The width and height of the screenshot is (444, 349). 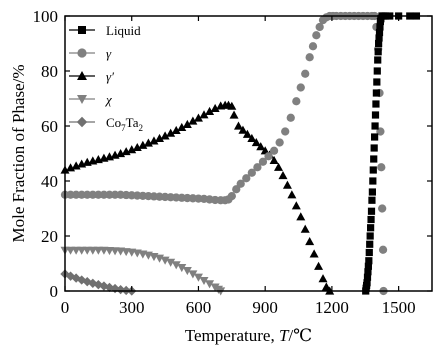 What do you see at coordinates (300, 335) in the screenshot?
I see `x-axis-title-unit: /℃` at bounding box center [300, 335].